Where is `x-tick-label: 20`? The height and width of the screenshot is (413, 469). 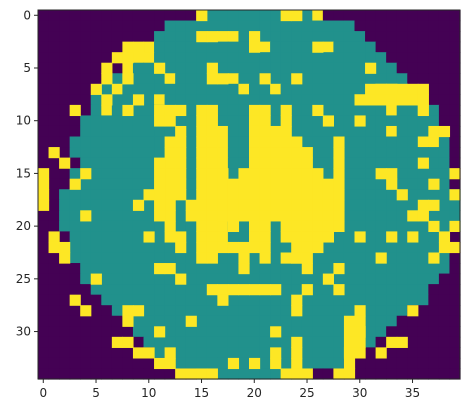 x-tick-label: 20 is located at coordinates (254, 393).